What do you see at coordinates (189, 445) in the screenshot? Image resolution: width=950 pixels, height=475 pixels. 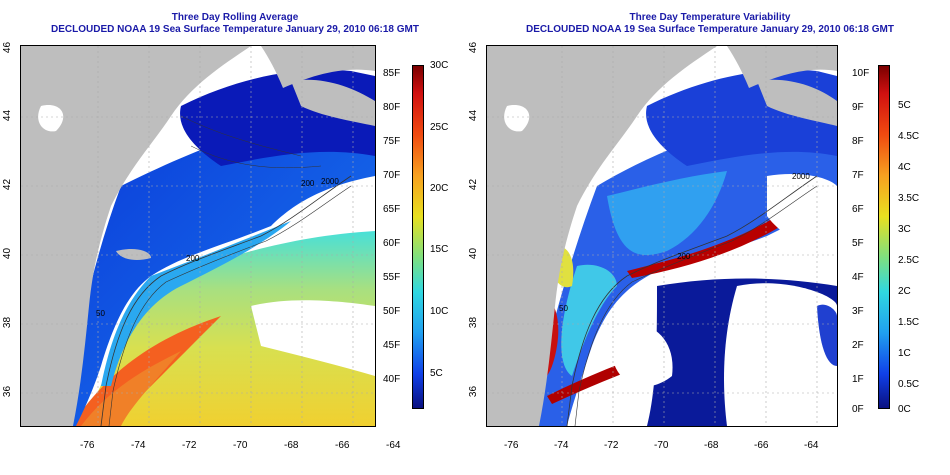 I see `left-lon-tick: -72` at bounding box center [189, 445].